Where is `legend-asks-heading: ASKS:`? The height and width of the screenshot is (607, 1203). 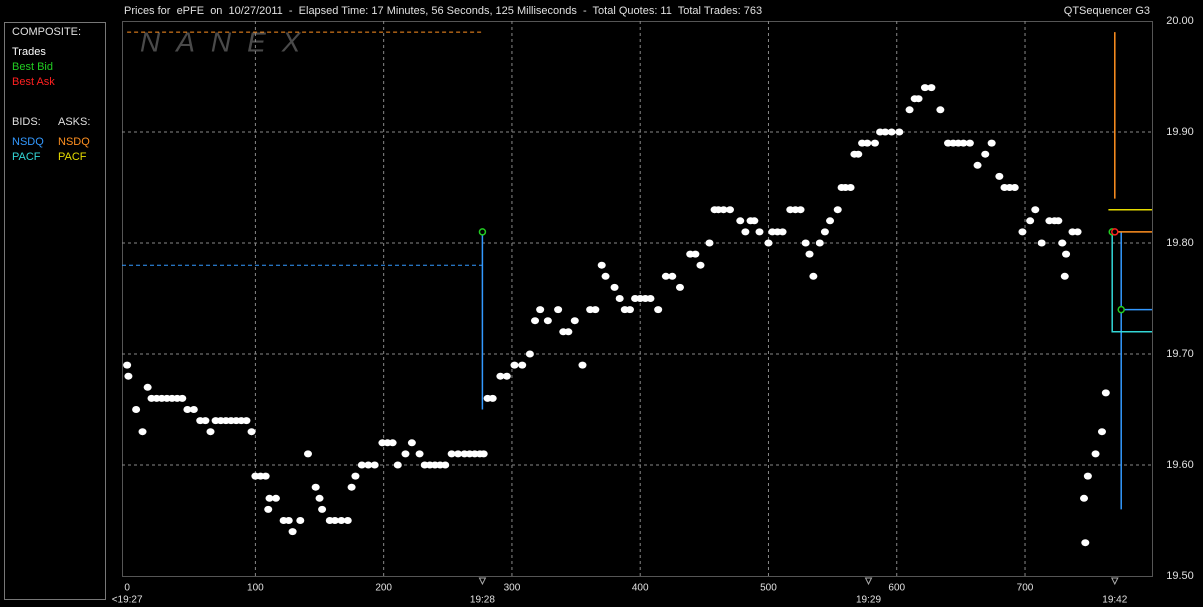
legend-asks-heading: ASKS: is located at coordinates (74, 122).